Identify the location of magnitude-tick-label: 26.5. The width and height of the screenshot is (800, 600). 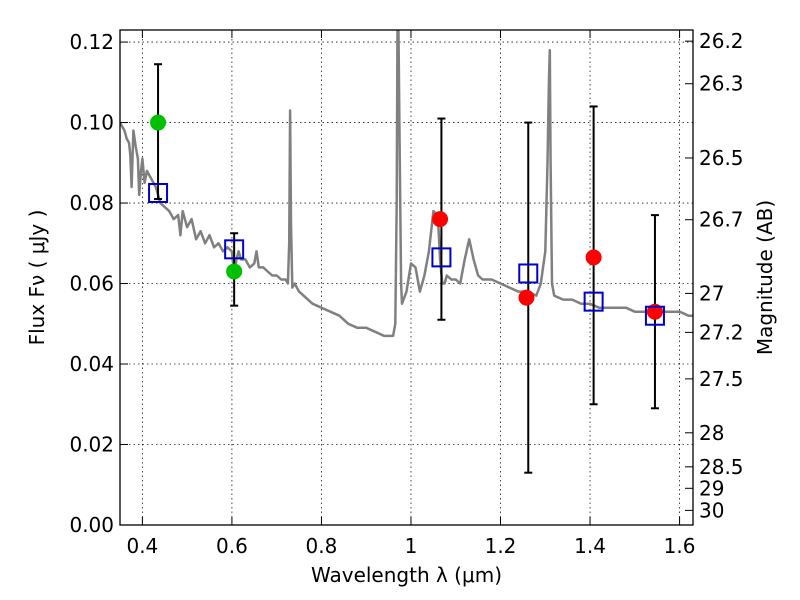
(721, 158).